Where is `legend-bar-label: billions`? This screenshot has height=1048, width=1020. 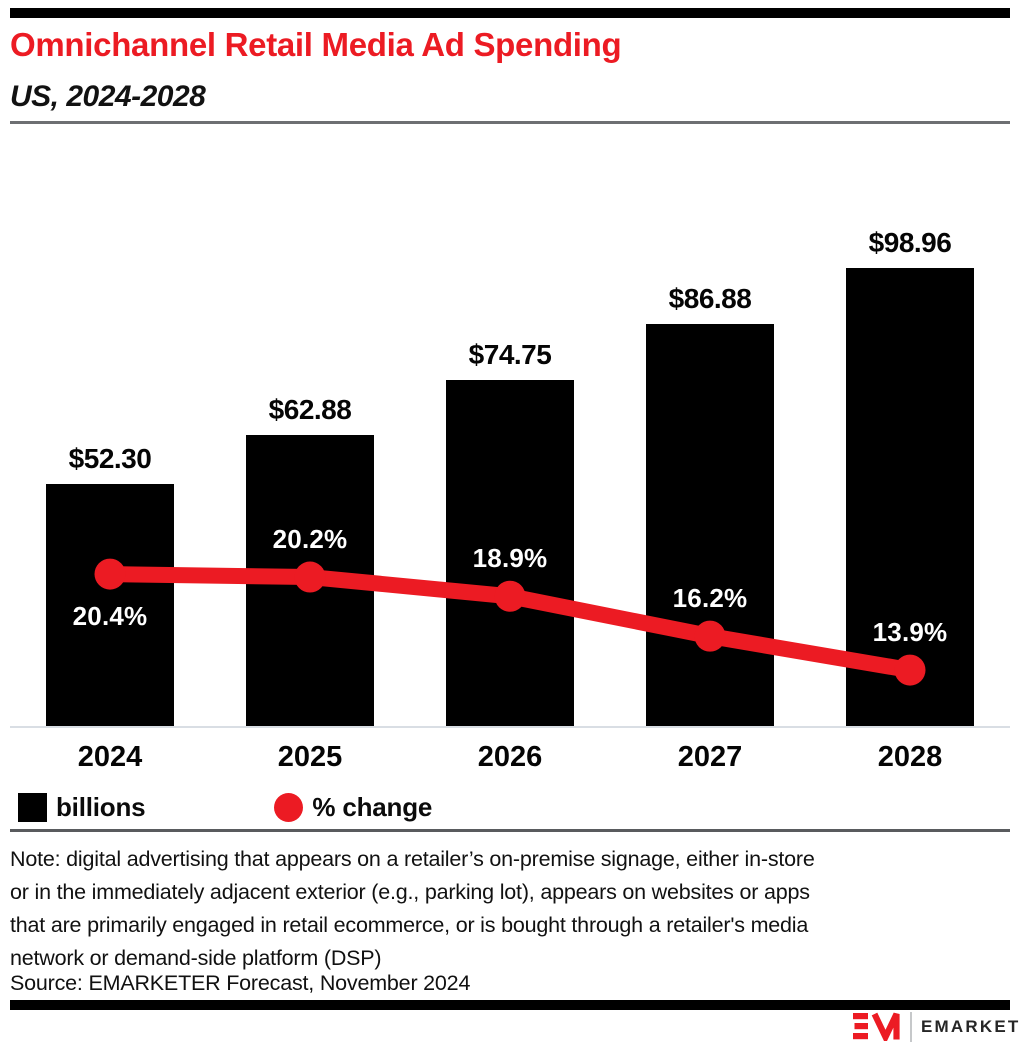 legend-bar-label: billions is located at coordinates (101, 806).